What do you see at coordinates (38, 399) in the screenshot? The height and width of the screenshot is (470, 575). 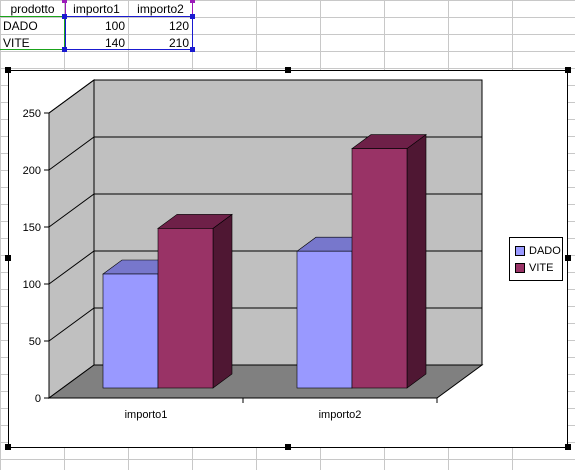 I see `chart-y-tick-label: 0` at bounding box center [38, 399].